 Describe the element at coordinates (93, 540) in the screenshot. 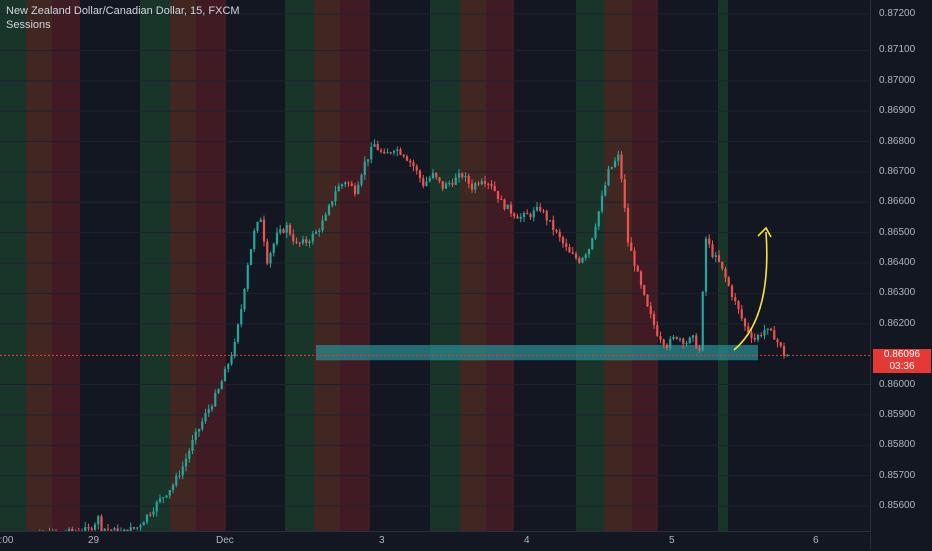

I see `time-tick-label: 29` at that location.